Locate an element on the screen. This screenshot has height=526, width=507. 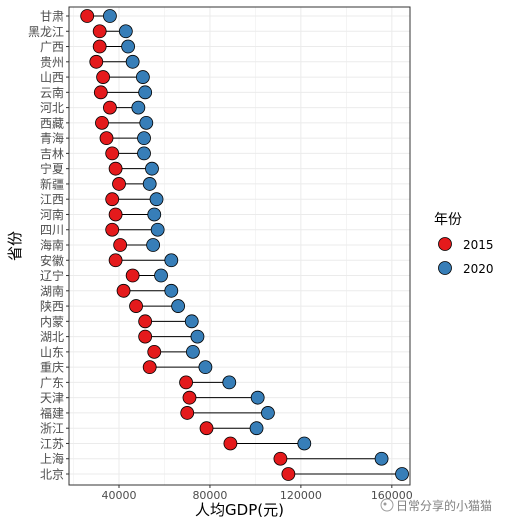
y-tick-label: 云南 is located at coordinates (52, 92).